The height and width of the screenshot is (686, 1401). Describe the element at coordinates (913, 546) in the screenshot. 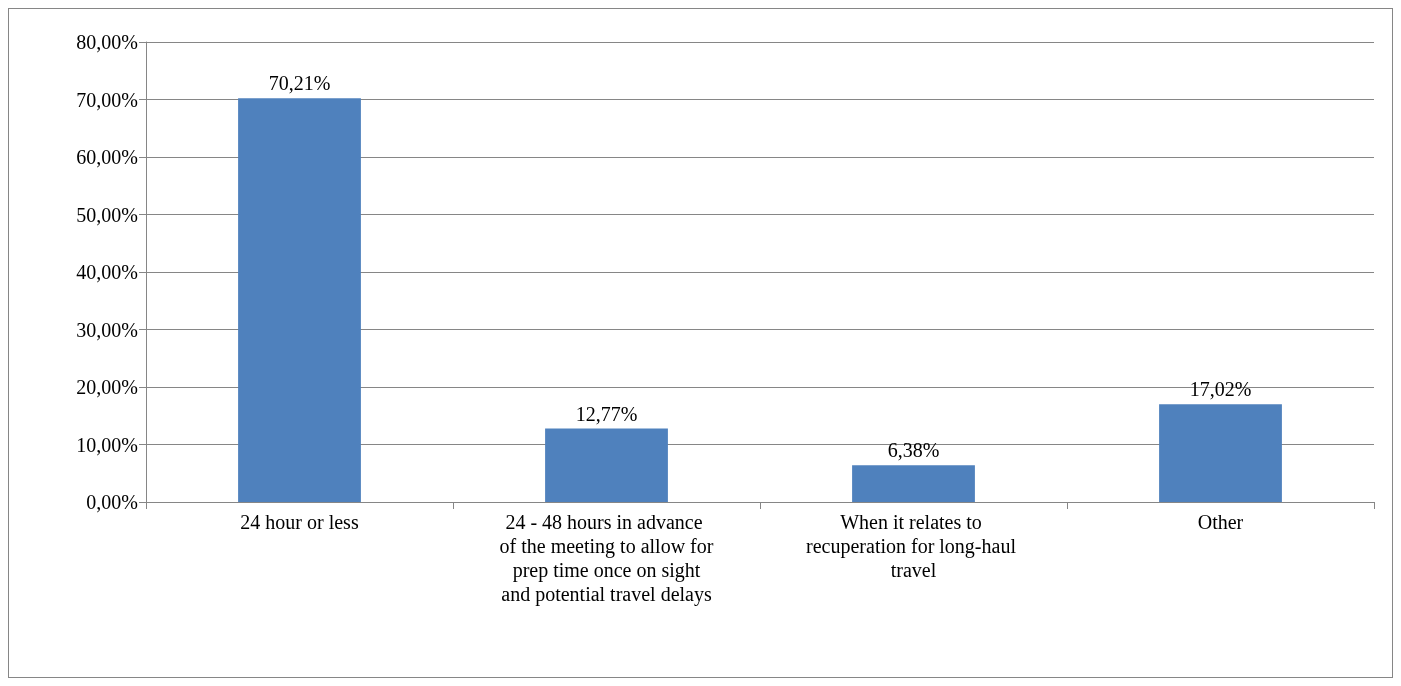

I see `x-tick-label: When it relates to recuperation for long-haul travel` at that location.